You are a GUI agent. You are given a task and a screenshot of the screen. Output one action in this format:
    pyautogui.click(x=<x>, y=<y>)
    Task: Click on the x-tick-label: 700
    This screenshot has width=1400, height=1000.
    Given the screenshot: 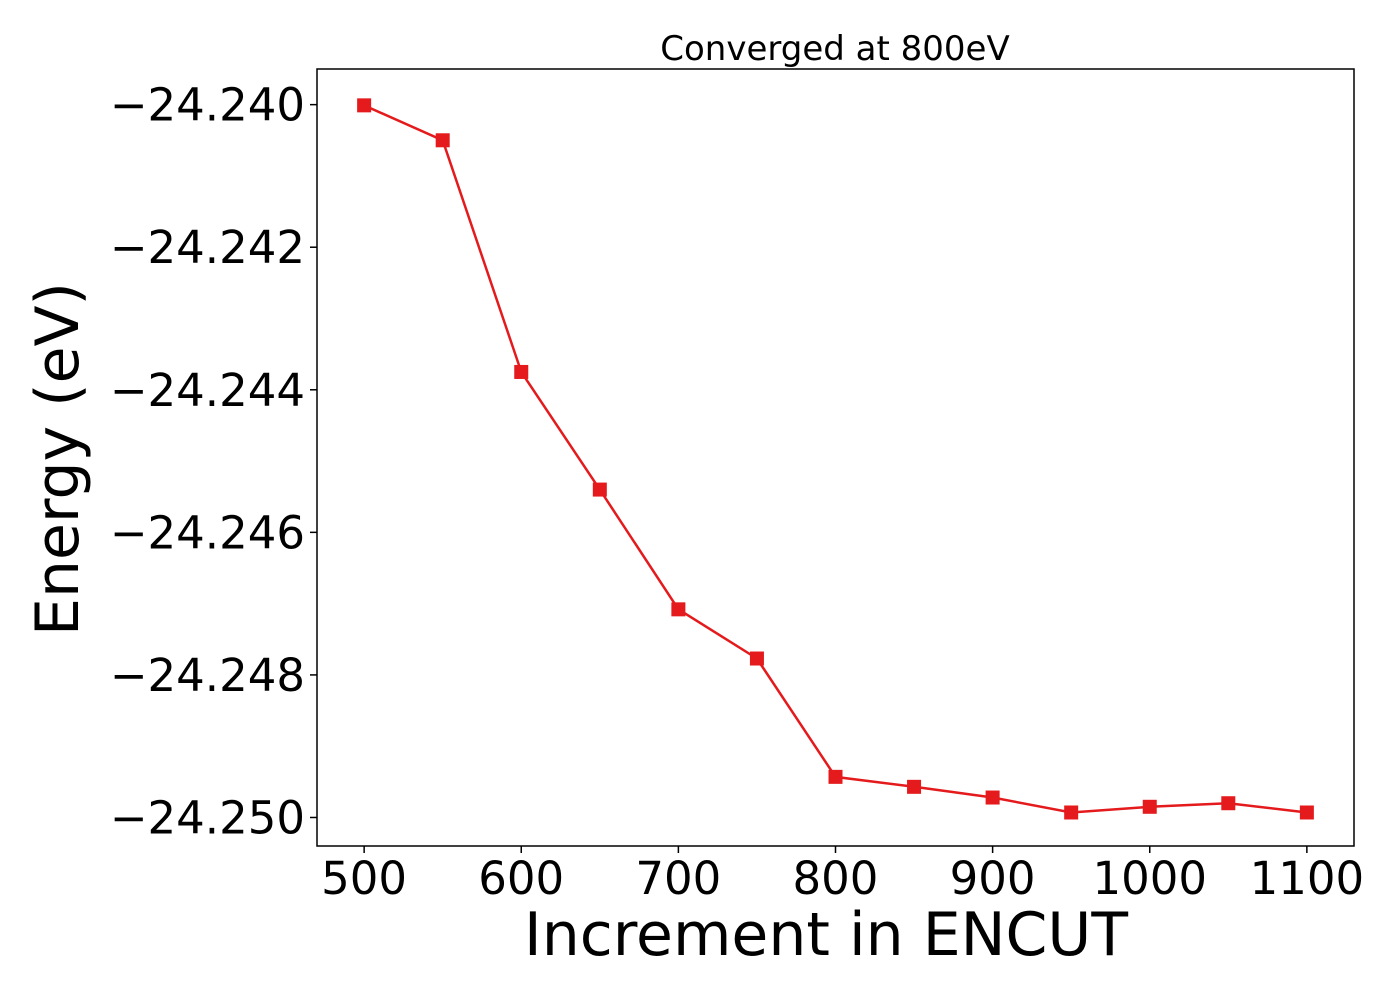 What is the action you would take?
    pyautogui.click(x=678, y=878)
    